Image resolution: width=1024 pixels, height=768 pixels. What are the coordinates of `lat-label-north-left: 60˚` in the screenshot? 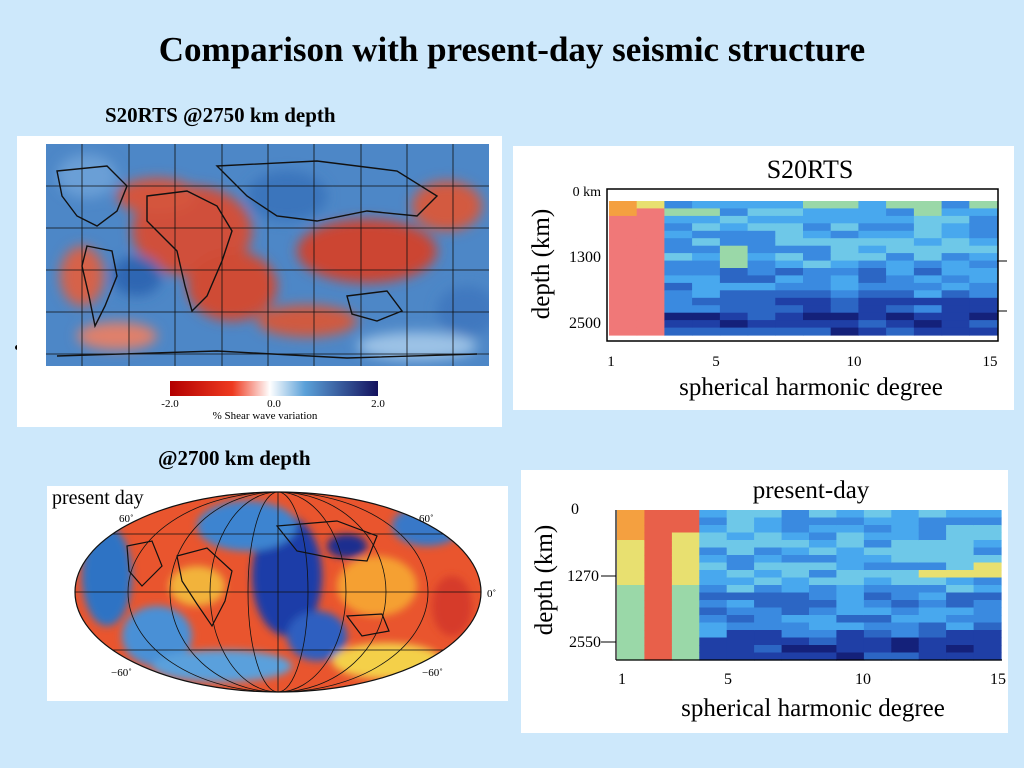 It's located at (126, 519).